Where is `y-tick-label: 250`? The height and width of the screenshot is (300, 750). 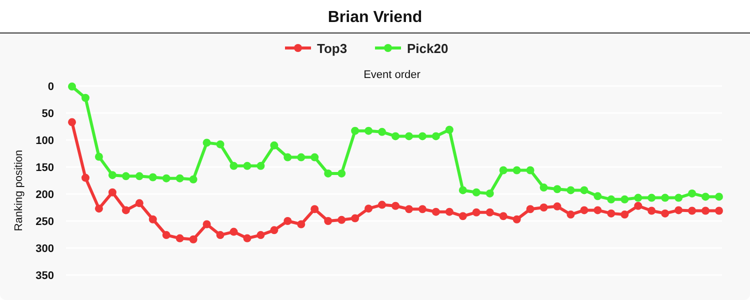
y-tick-label: 250 is located at coordinates (45, 222).